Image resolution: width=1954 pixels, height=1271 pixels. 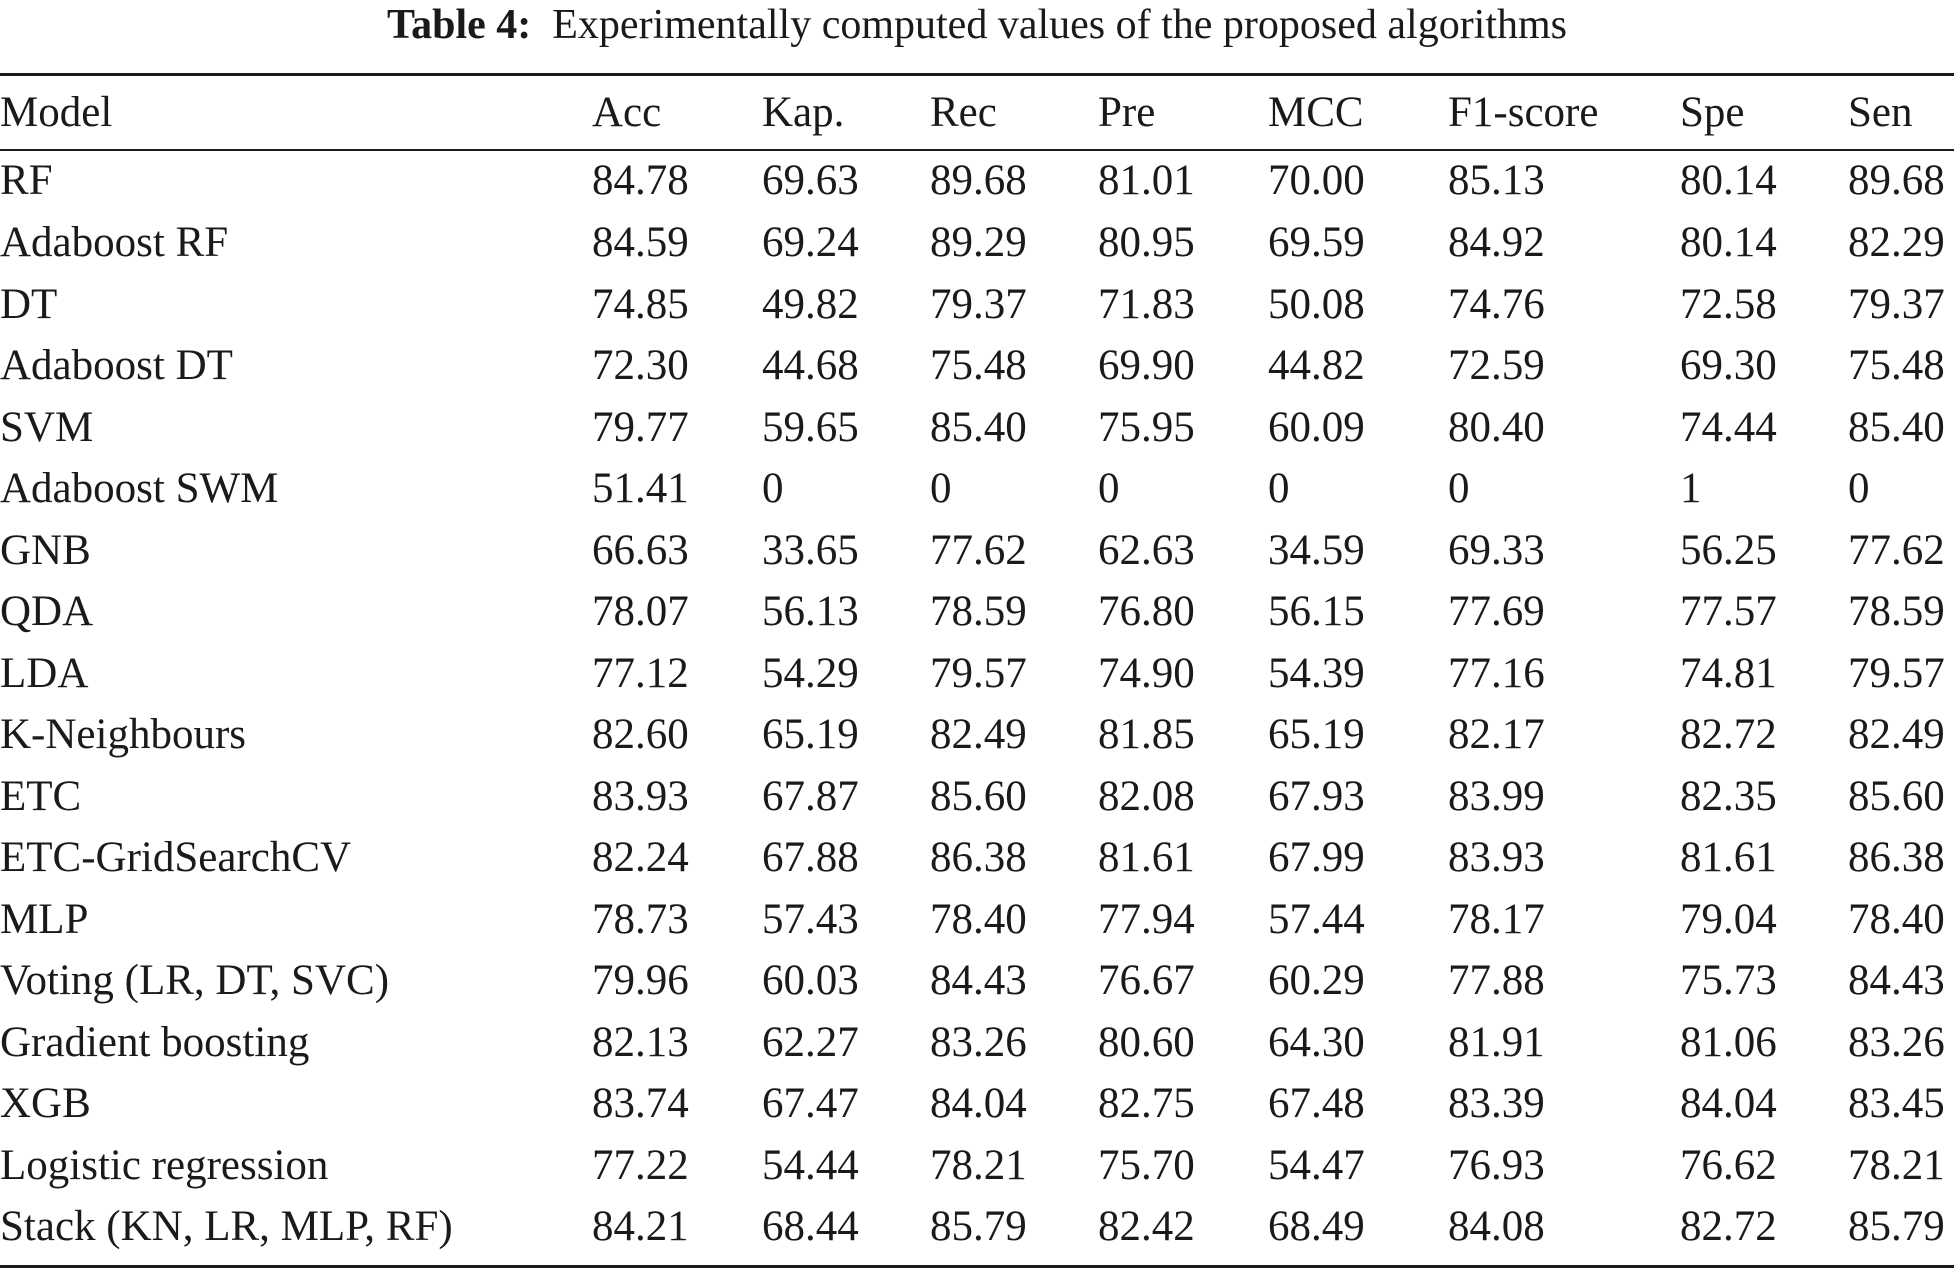 I want to click on metric-value-cell: 79.77, so click(x=640, y=427).